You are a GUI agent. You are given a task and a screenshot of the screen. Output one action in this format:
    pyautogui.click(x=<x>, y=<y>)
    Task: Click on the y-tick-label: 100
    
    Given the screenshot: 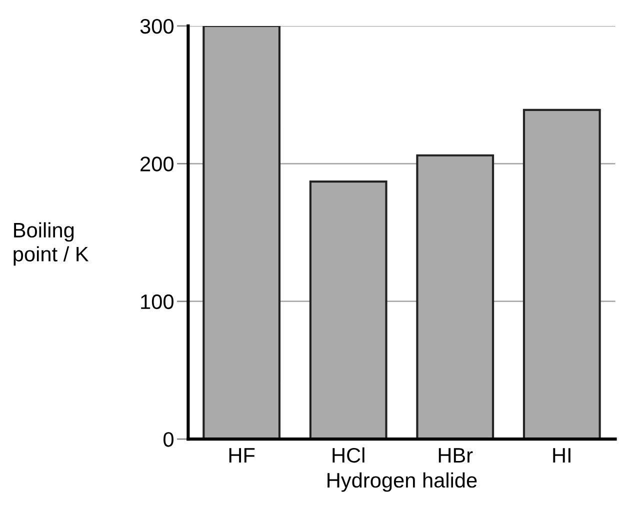 What is the action you would take?
    pyautogui.click(x=157, y=302)
    